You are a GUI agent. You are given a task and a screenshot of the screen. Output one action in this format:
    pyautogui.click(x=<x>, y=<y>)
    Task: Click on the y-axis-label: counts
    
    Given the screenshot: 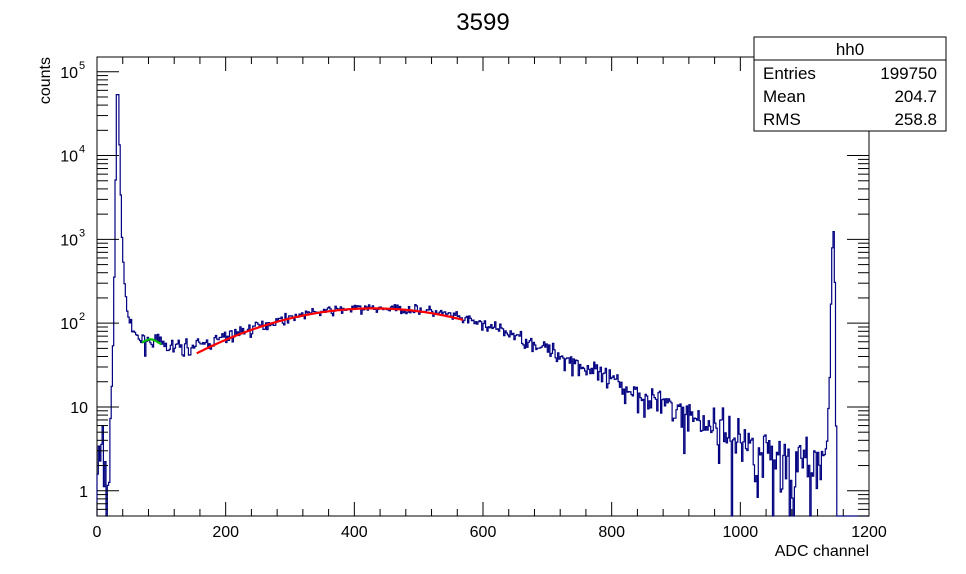 What is the action you would take?
    pyautogui.click(x=45, y=80)
    